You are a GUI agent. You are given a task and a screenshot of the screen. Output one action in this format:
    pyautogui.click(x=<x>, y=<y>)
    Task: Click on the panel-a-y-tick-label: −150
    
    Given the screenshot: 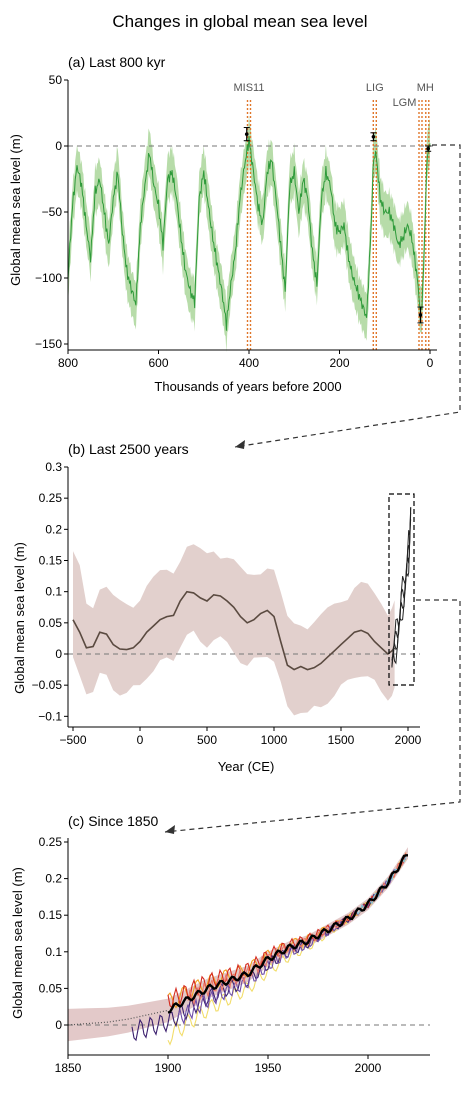 What is the action you would take?
    pyautogui.click(x=48, y=344)
    